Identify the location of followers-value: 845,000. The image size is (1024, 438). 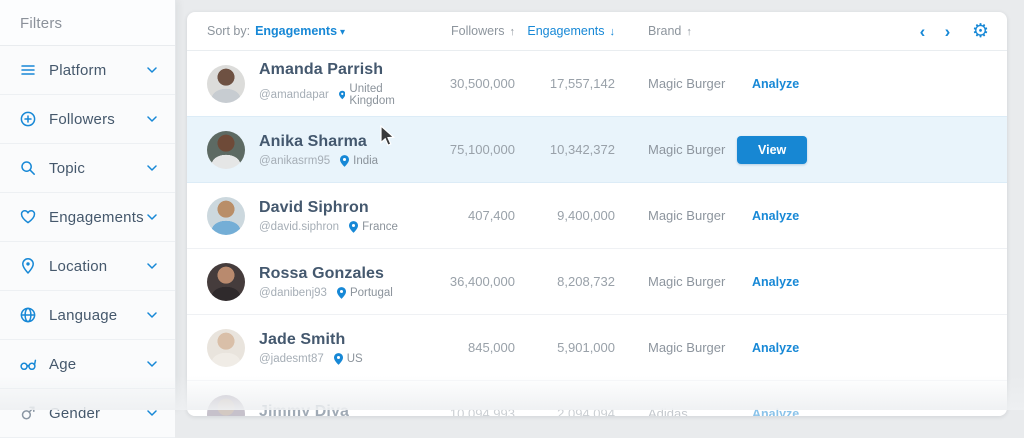
(491, 347).